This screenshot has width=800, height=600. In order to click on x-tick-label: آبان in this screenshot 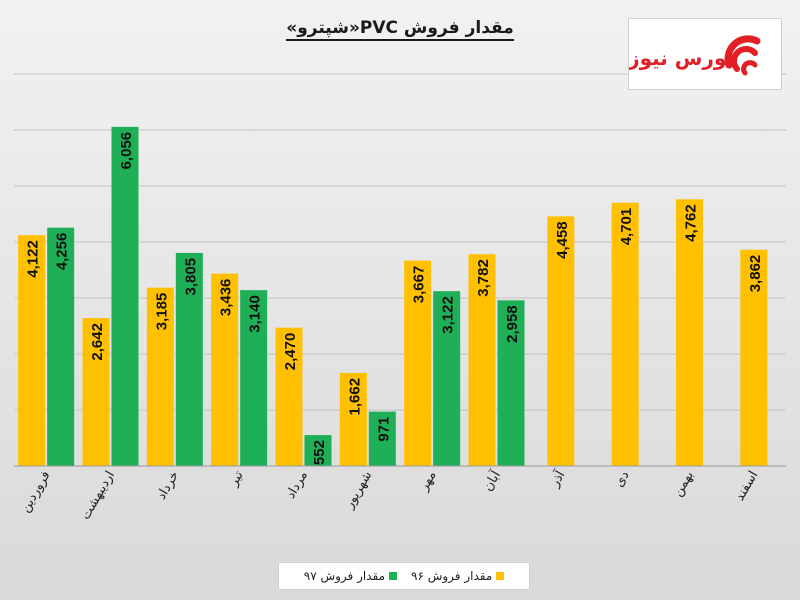, I will do `click(492, 480)`.